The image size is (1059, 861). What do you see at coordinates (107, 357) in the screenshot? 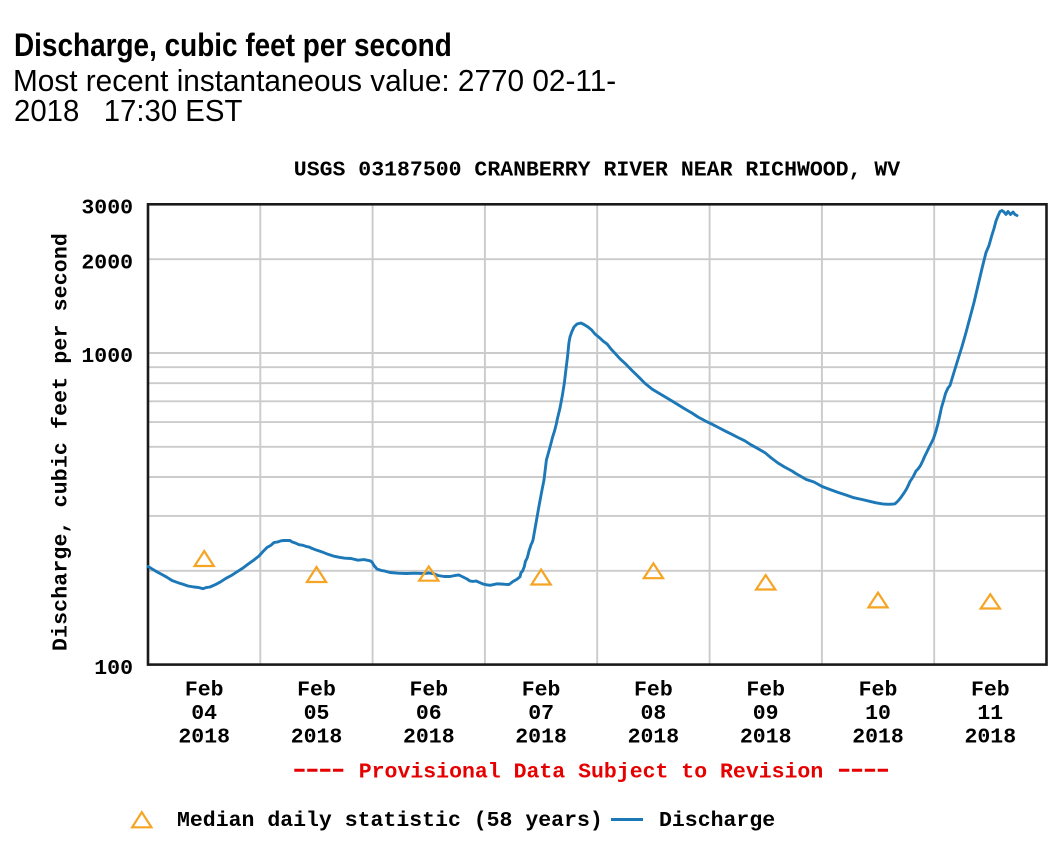
I see `svg-text: 1000` at bounding box center [107, 357].